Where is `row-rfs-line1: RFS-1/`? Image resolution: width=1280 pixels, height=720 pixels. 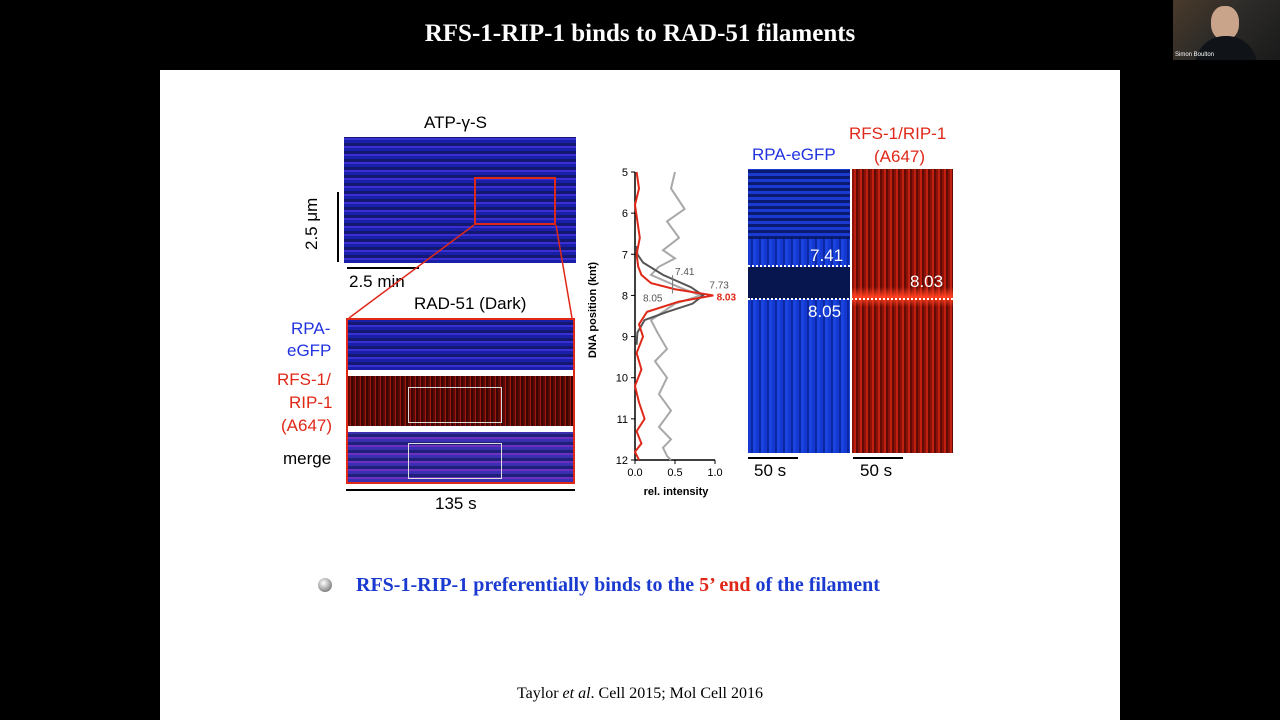
row-rfs-line1: RFS-1/ is located at coordinates (304, 379).